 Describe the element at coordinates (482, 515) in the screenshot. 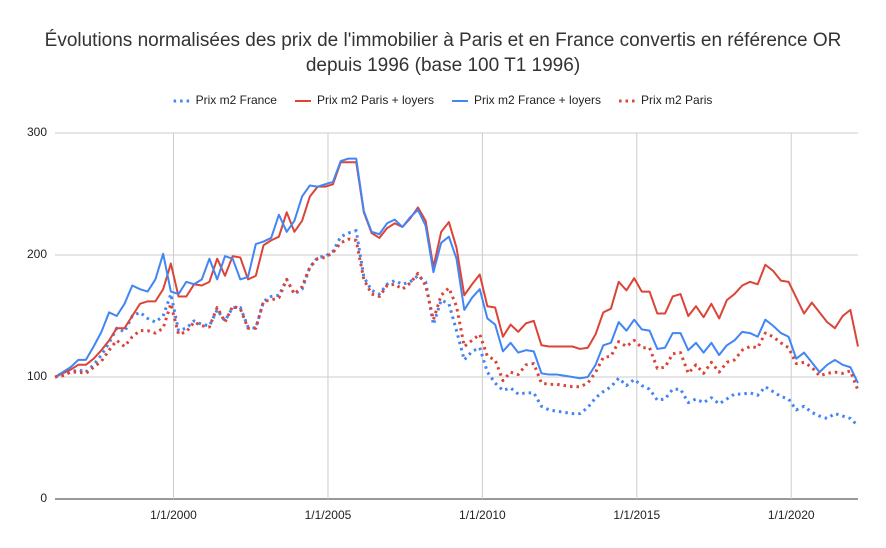

I see `x-tick-label: 1/1/2010` at that location.